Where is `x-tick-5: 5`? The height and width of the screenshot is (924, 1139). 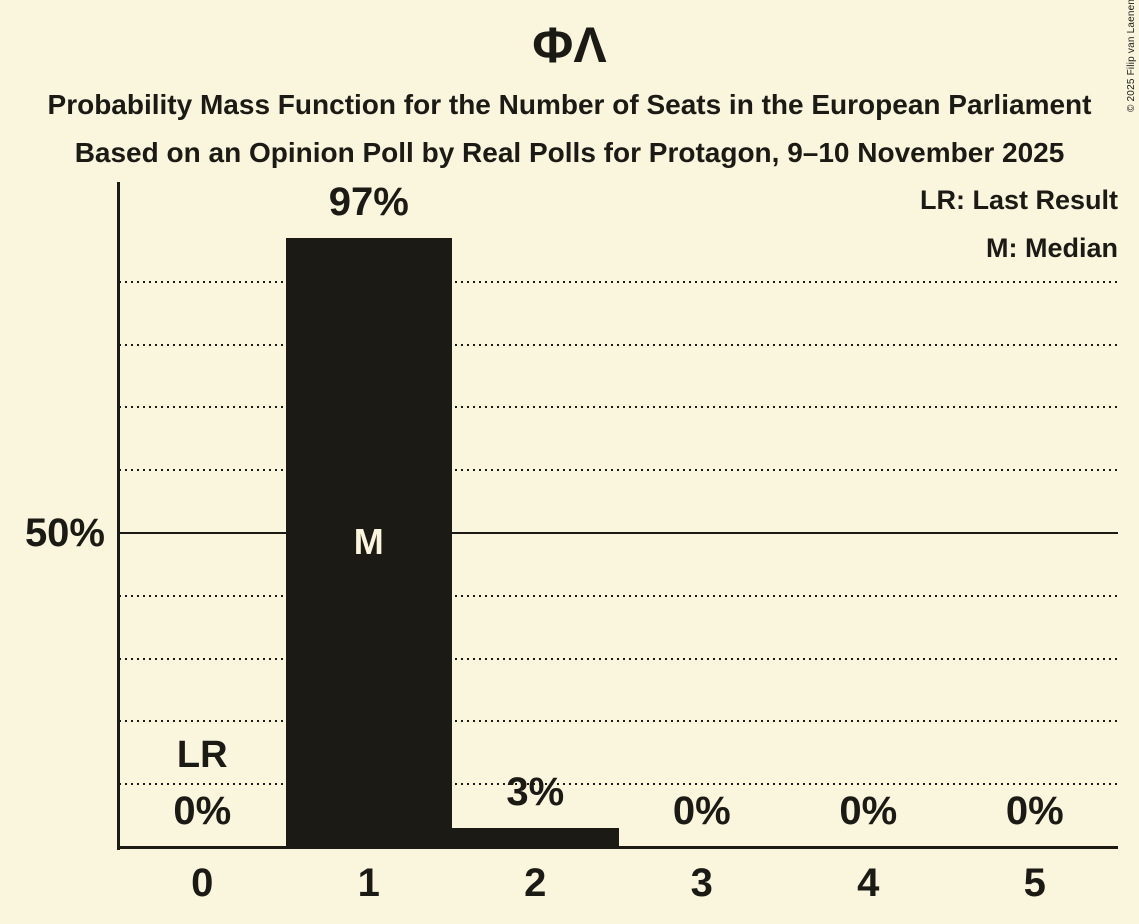 x-tick-5: 5 is located at coordinates (1034, 883).